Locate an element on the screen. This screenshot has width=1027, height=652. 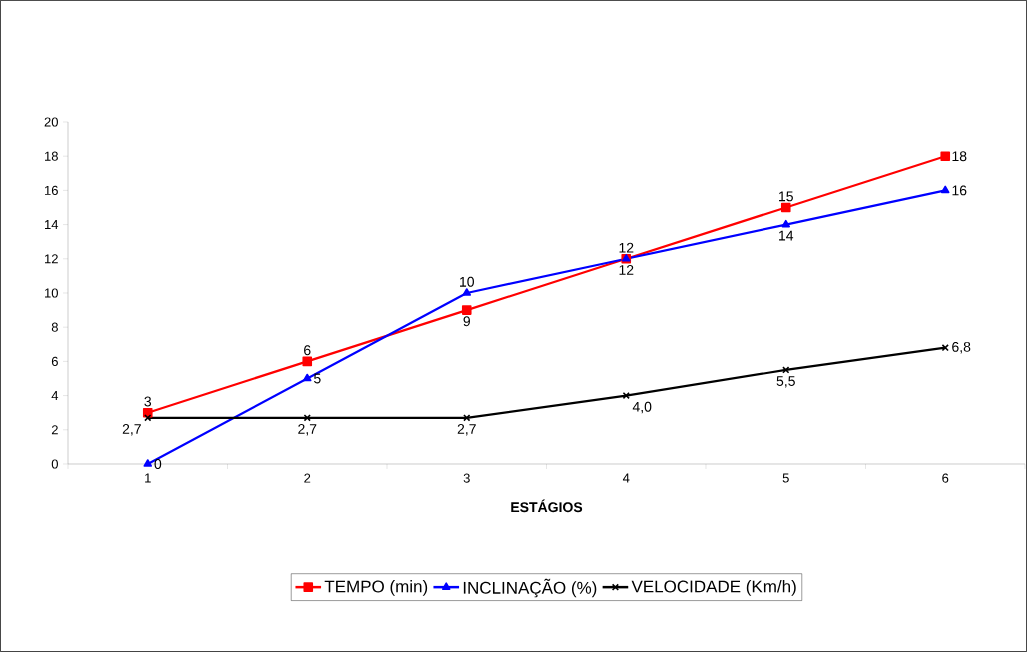
legend-label: VELOCIDADE (Km/h) is located at coordinates (713, 588).